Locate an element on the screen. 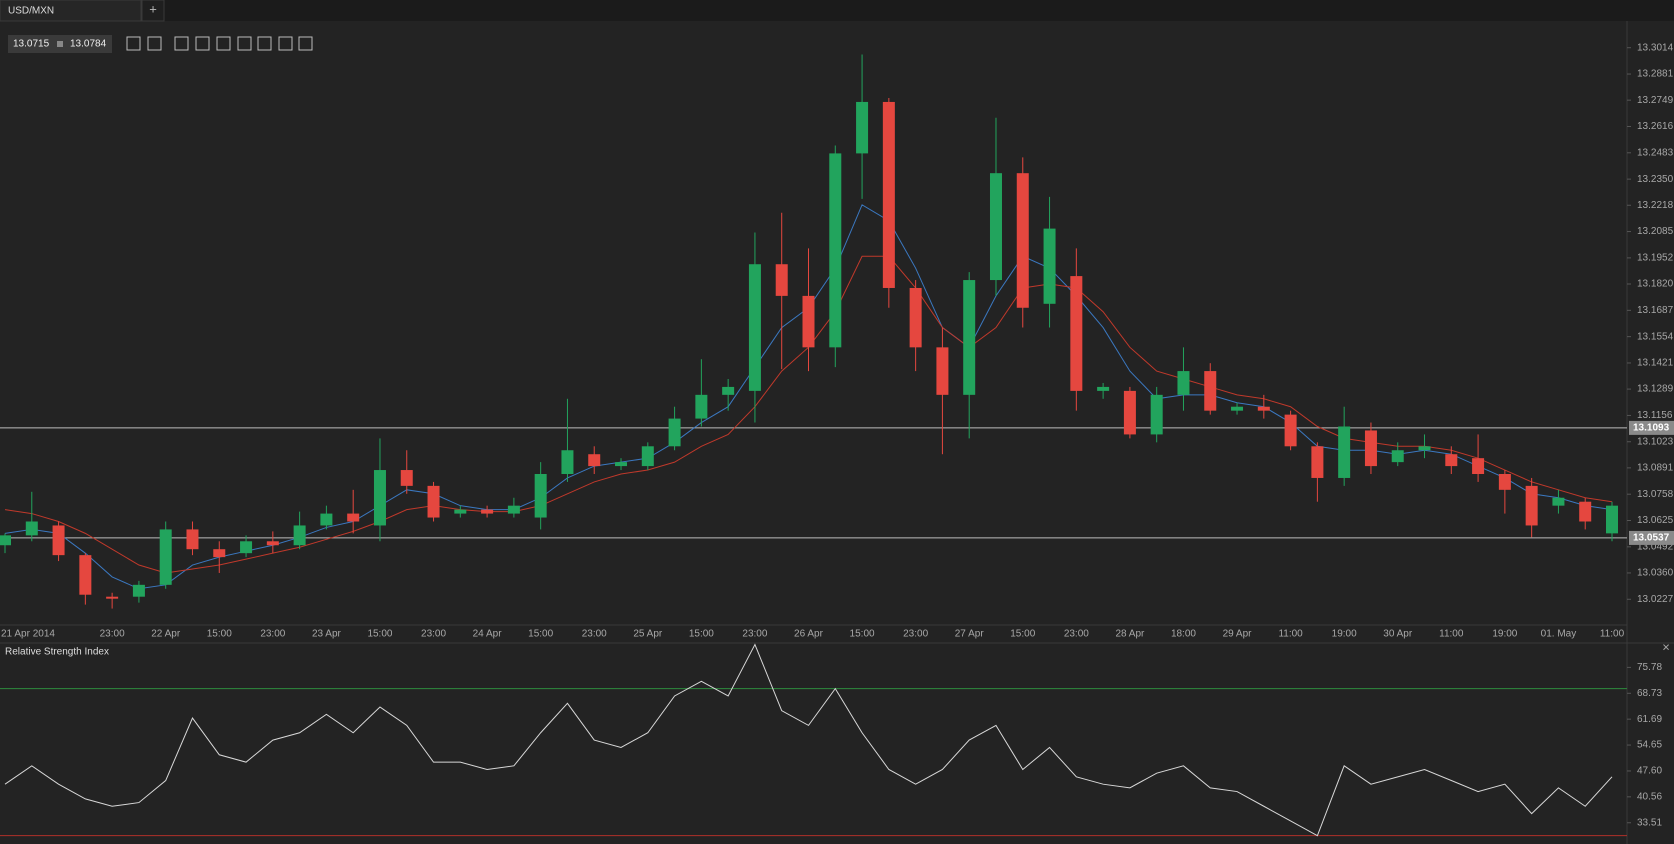  add-tab-icon: + is located at coordinates (153, 8).